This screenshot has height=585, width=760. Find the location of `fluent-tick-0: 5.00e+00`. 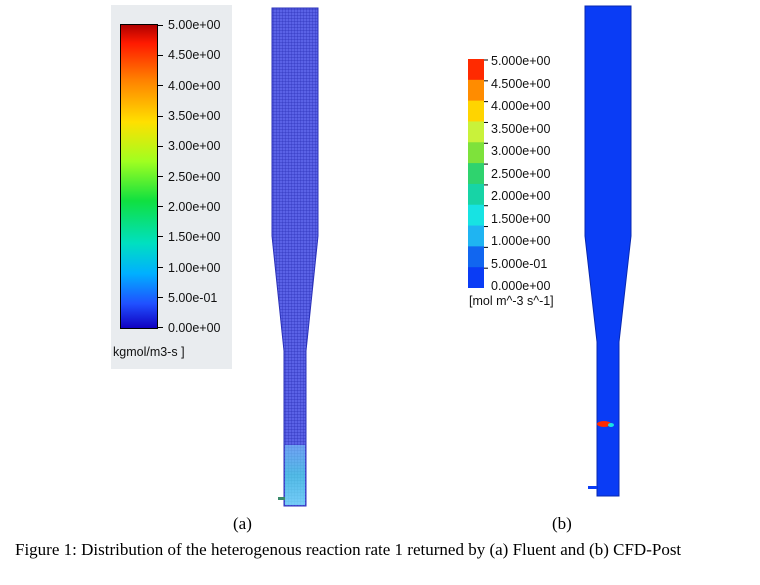

fluent-tick-0: 5.00e+00 is located at coordinates (194, 25).